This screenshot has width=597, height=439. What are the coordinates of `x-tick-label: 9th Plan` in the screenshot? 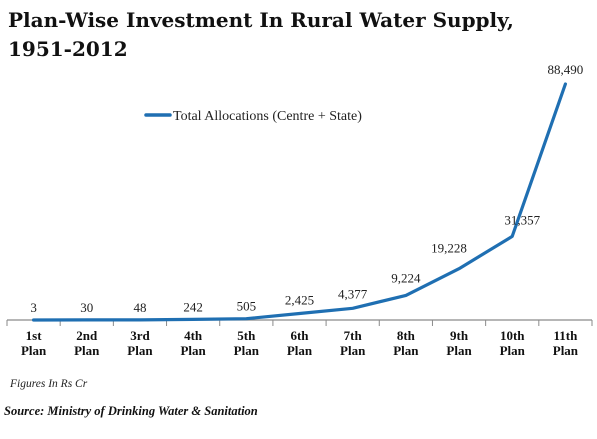 It's located at (459, 343).